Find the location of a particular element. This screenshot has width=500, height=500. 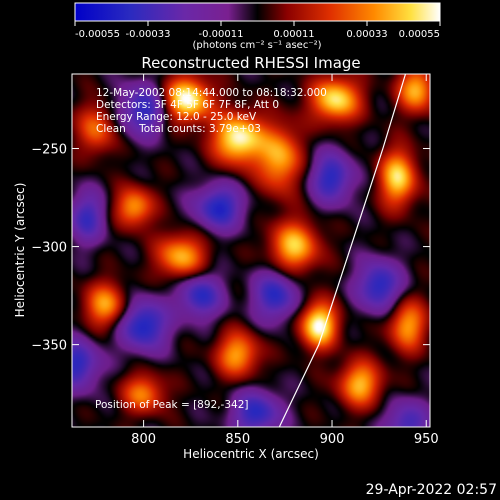

colorbar-tick-label: -0.00033 is located at coordinates (148, 34).